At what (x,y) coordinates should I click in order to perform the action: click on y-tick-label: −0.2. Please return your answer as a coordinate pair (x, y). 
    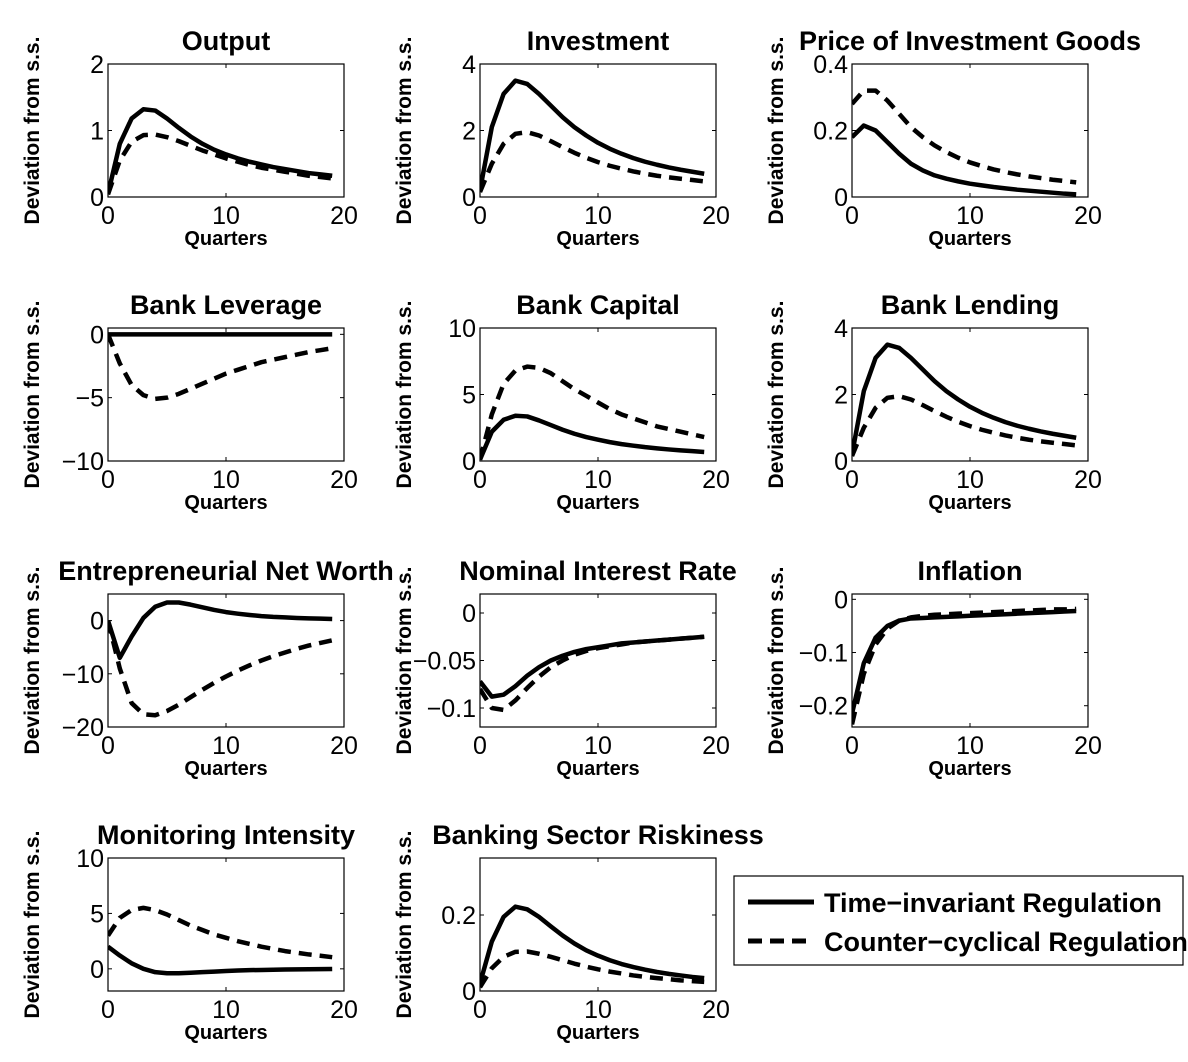
    Looking at the image, I should click on (823, 707).